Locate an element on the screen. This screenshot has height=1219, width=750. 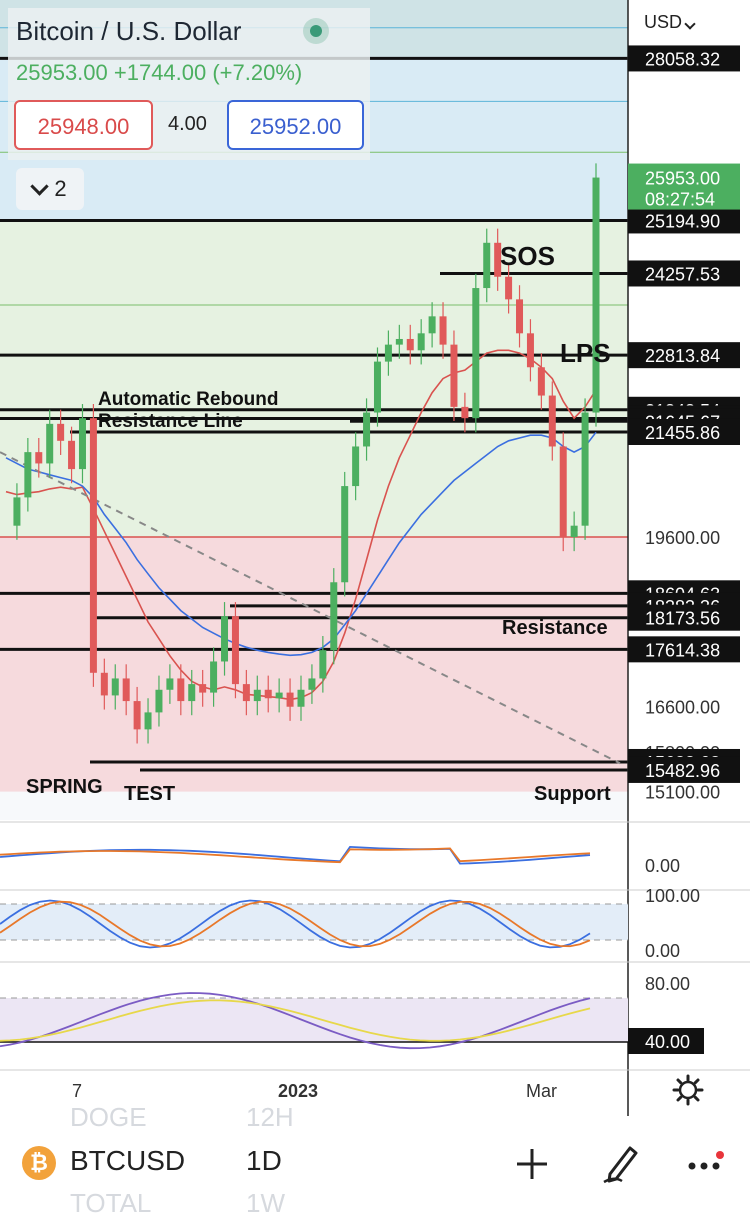
price-tick: 16600.00 is located at coordinates (682, 708).